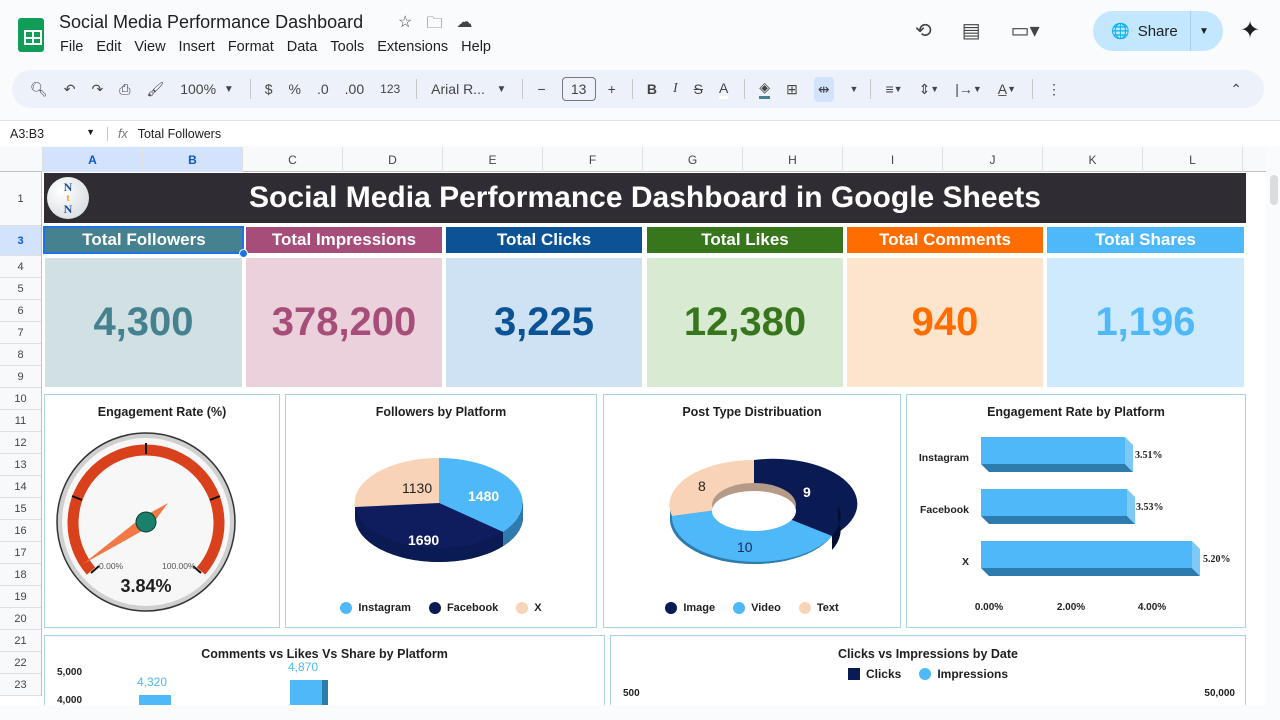 The image size is (1280, 720). I want to click on kpi-value-shares: 1,196, so click(1145, 322).